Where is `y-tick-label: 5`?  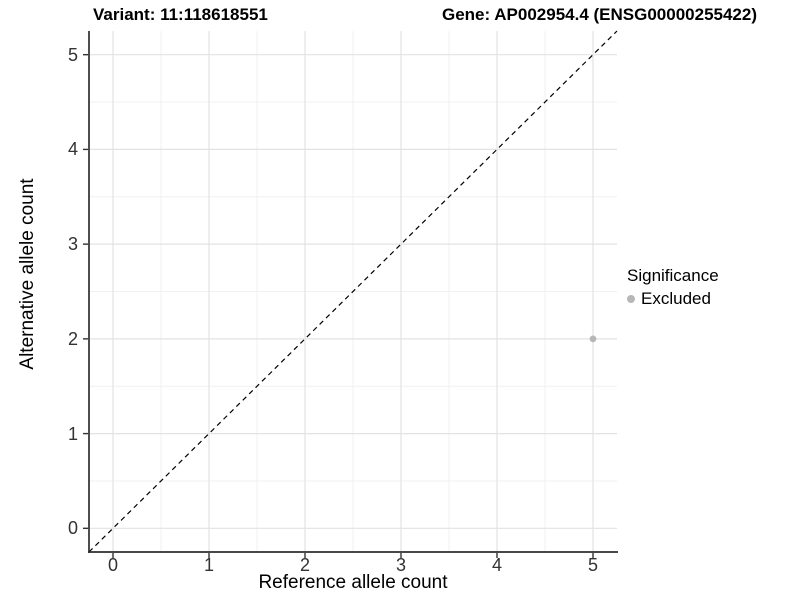
y-tick-label: 5 is located at coordinates (72, 54).